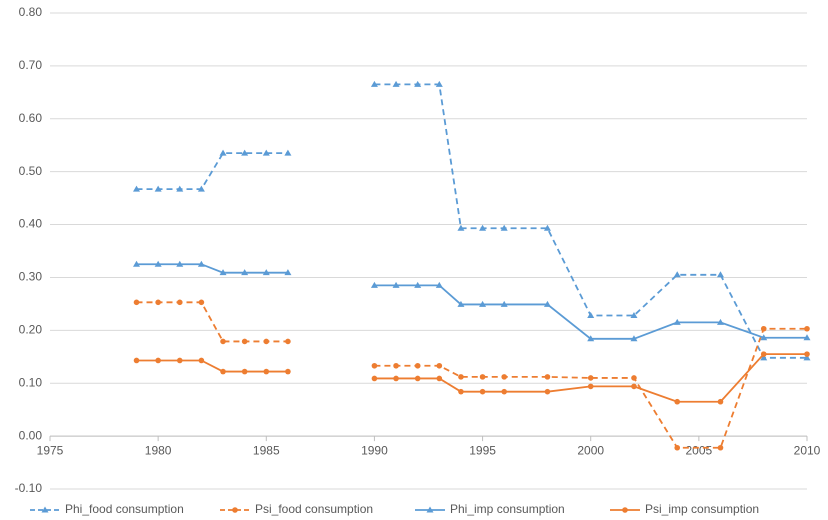 The image size is (828, 520). Describe the element at coordinates (124, 509) in the screenshot. I see `legend-label: Phi_food consumption` at that location.